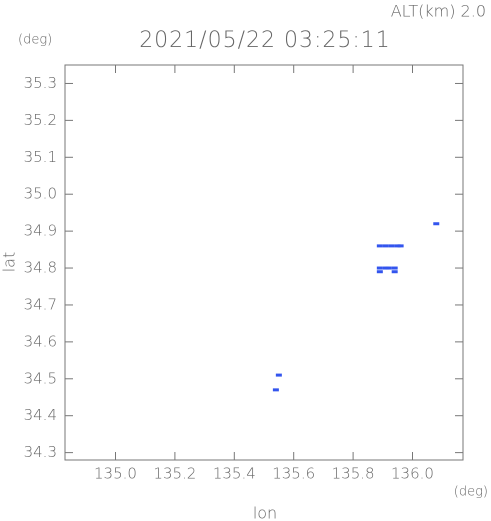 Image resolution: width=491 pixels, height=521 pixels. I want to click on y-tick-label: 34.3, so click(40, 452).